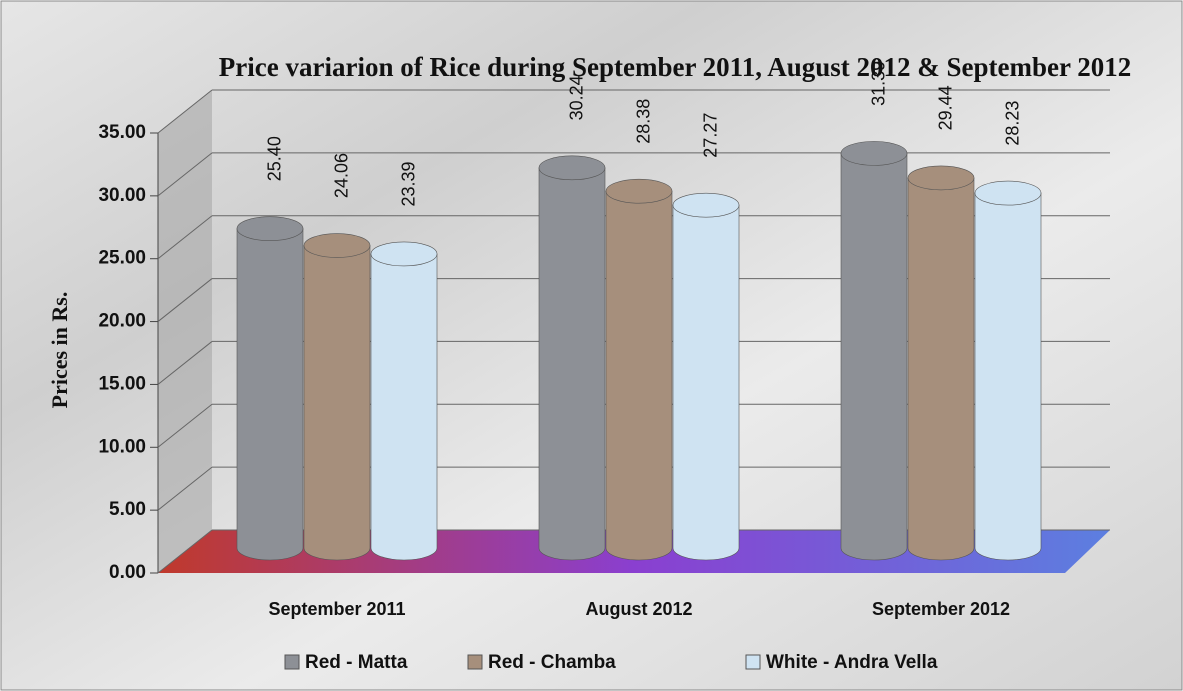 This screenshot has height=691, width=1183. I want to click on y-tick-label: 5.00, so click(127, 509).